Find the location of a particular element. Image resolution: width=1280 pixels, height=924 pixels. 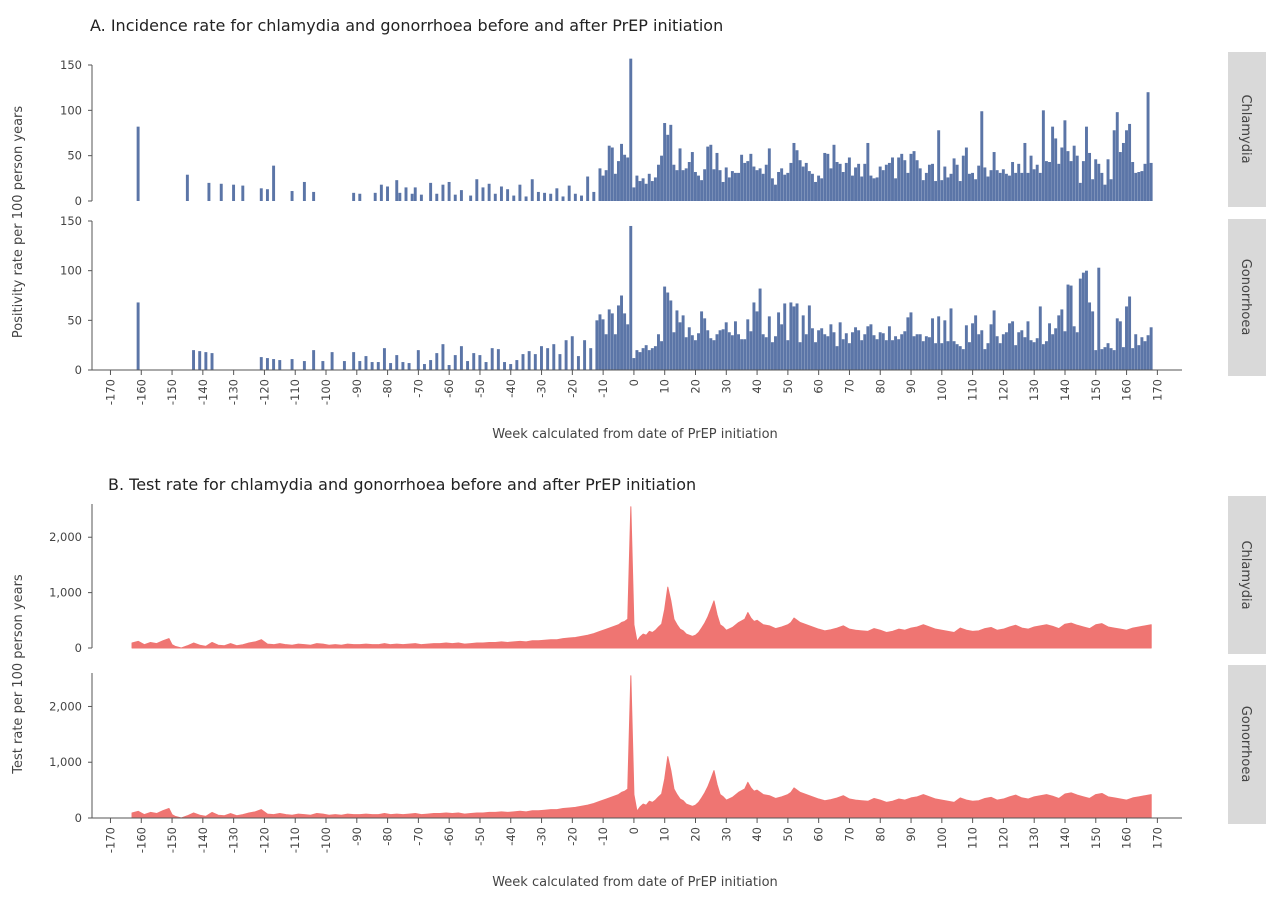

x-tick-label: 170 is located at coordinates (1157, 838).